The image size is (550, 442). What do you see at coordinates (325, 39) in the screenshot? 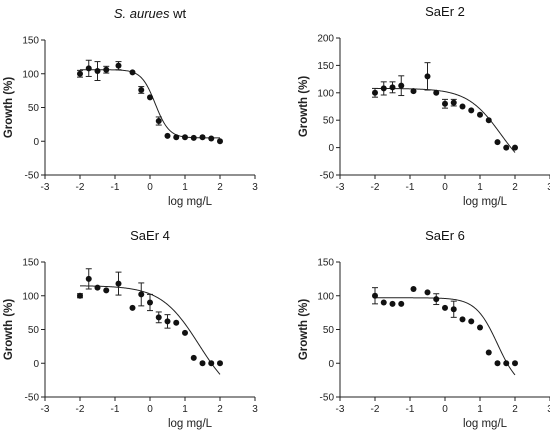
I see `y-tick-label: 200` at bounding box center [325, 39].